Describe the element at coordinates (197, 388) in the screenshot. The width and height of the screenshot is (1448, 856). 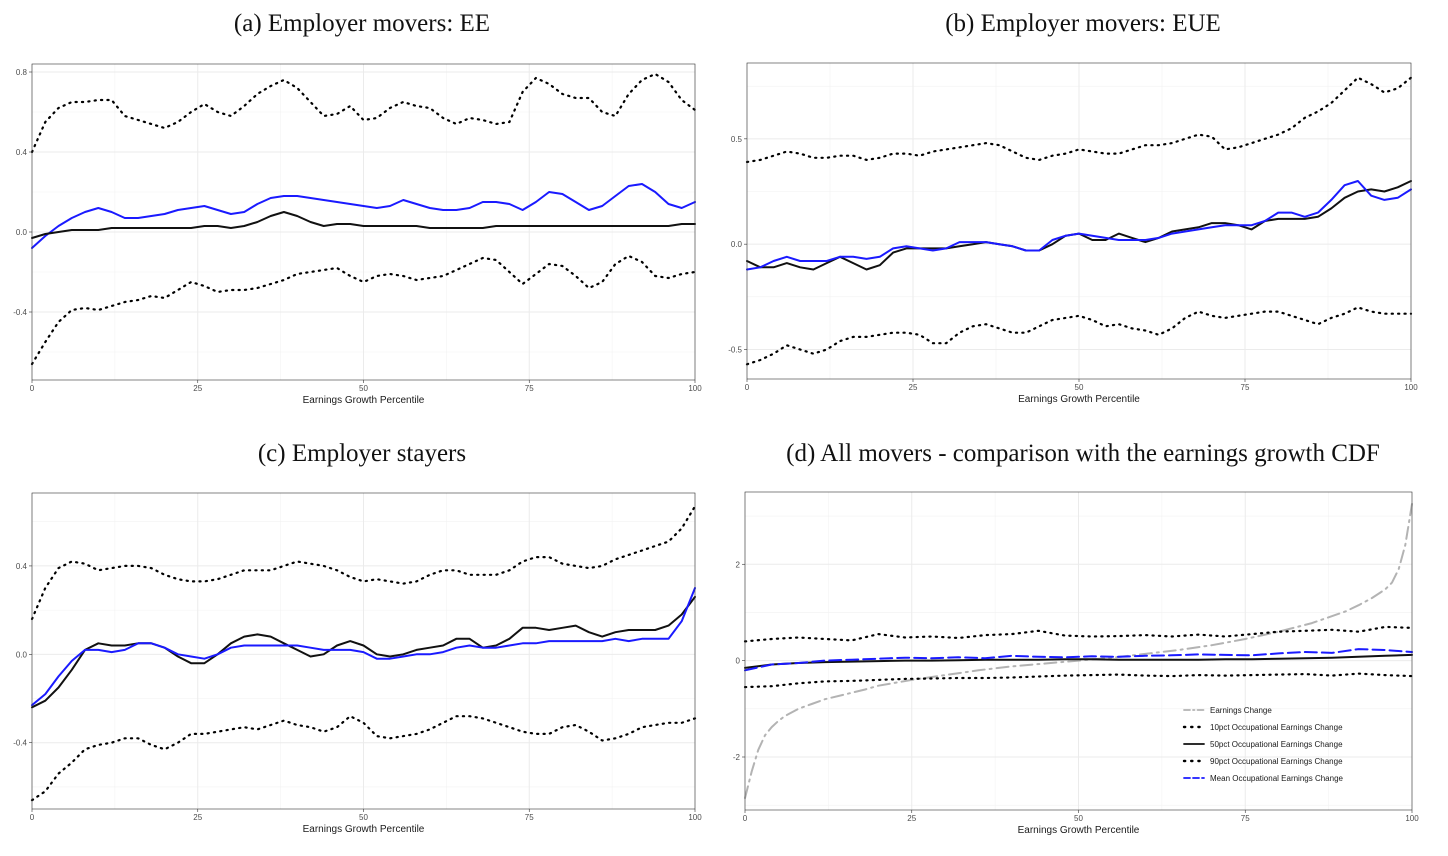
I see `x-tick-label-a: 25` at that location.